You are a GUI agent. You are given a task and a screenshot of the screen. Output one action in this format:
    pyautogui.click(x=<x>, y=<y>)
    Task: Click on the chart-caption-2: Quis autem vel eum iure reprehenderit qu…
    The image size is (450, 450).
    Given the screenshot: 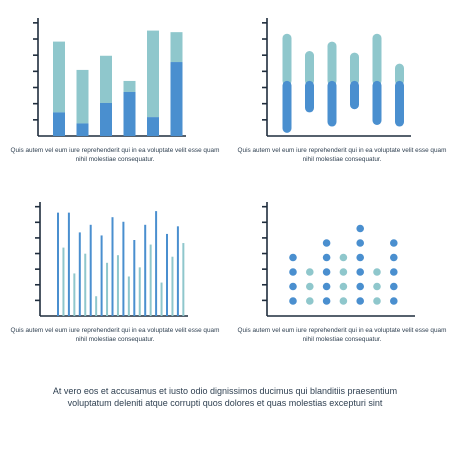 What is the action you would take?
    pyautogui.click(x=342, y=155)
    